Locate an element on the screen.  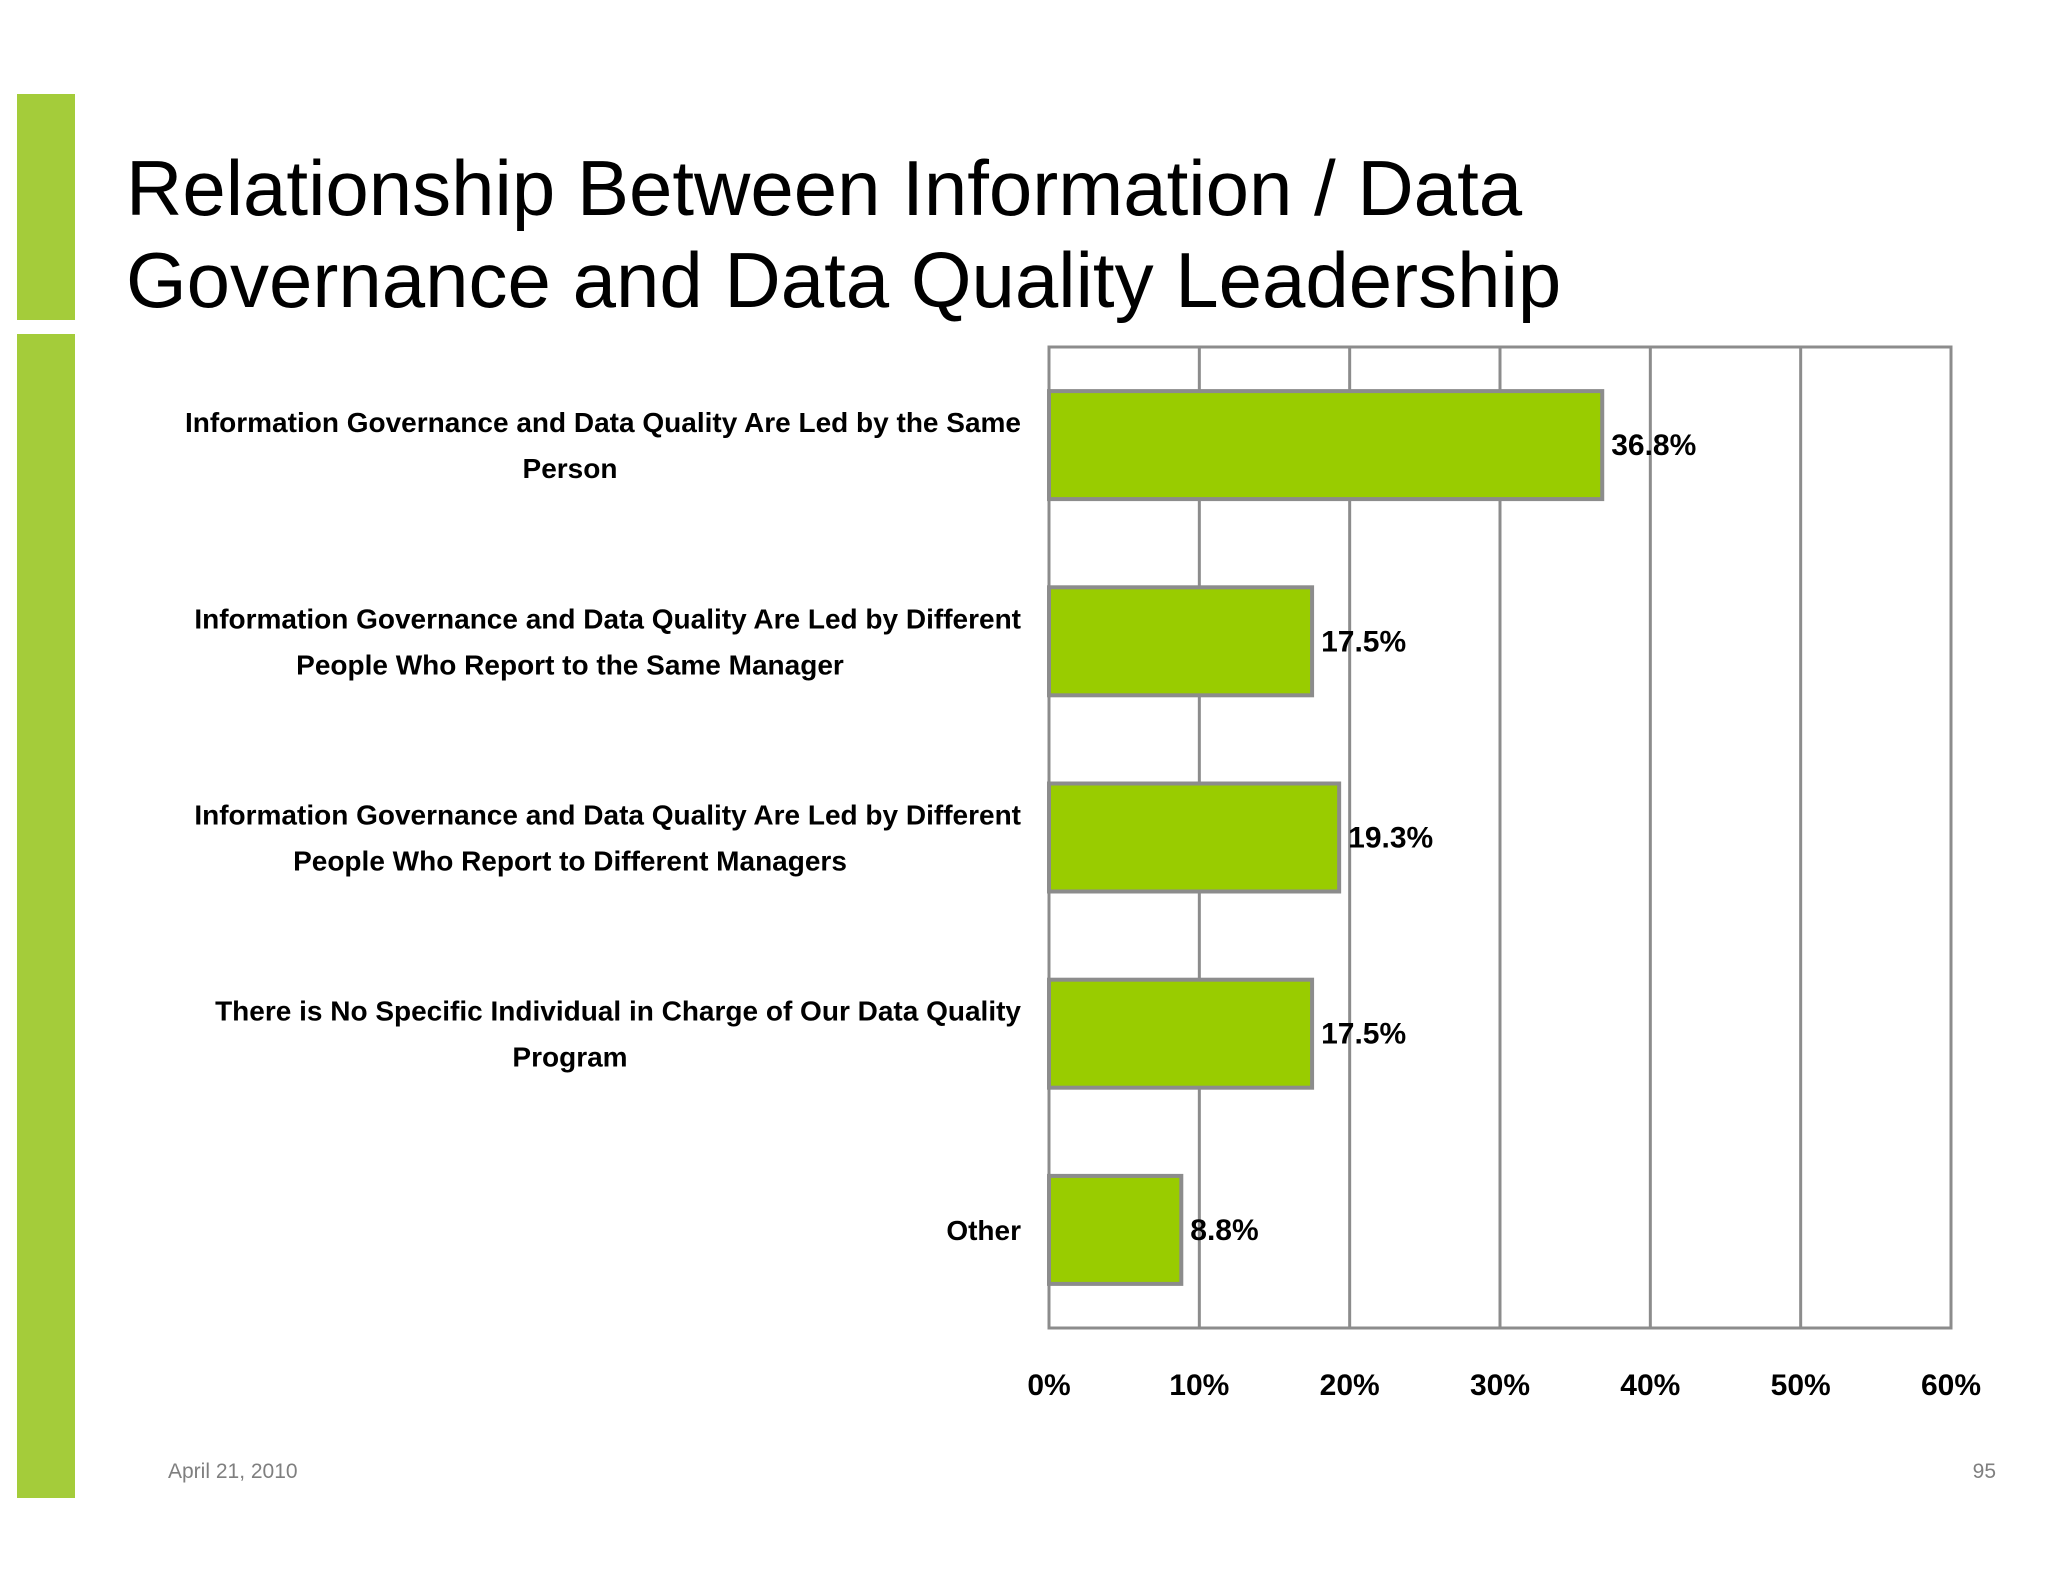
slide-title-line-2: Governance and Data Quality Leadership is located at coordinates (844, 280).